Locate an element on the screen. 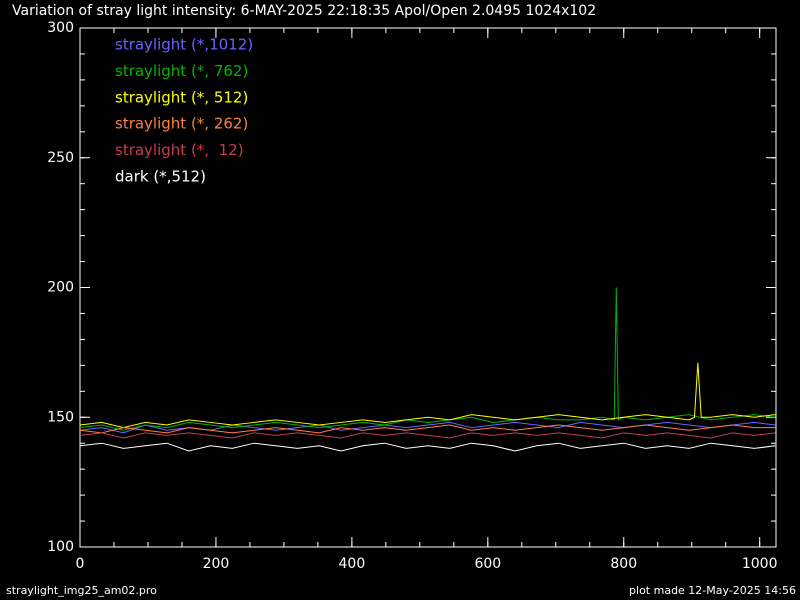 This screenshot has width=800, height=600. legend-entry: straylight (*, 262) is located at coordinates (181, 124).